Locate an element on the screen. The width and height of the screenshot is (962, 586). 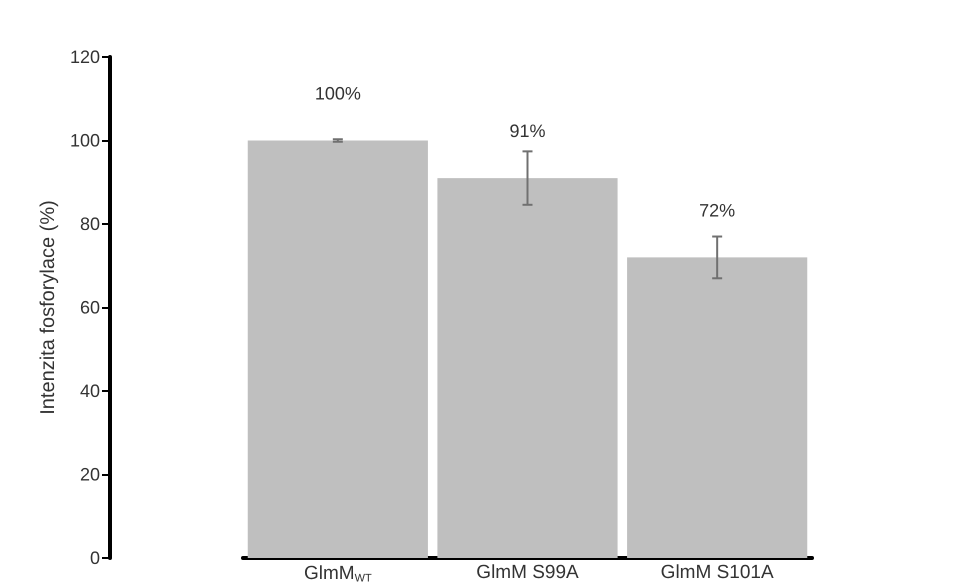
x-tick-label: GlmM S101A is located at coordinates (717, 572).